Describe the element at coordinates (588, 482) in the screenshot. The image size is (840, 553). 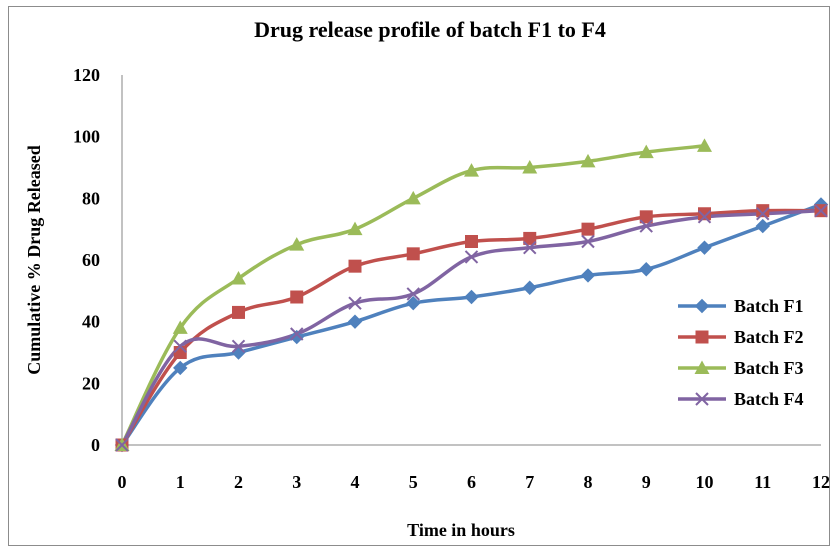
I see `x-tick-label: 8` at that location.